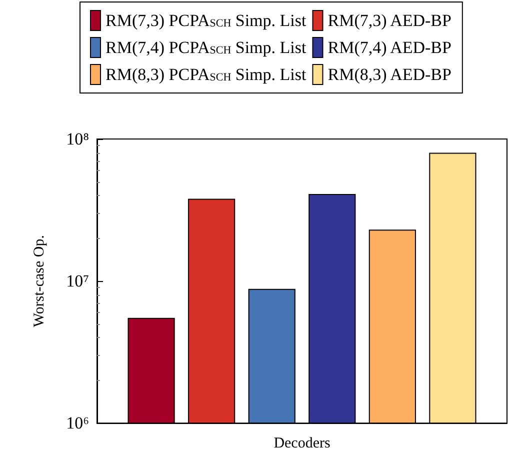 Image resolution: width=528 pixels, height=456 pixels. I want to click on legend-label: RM(7,4) AED-BP, so click(390, 47).